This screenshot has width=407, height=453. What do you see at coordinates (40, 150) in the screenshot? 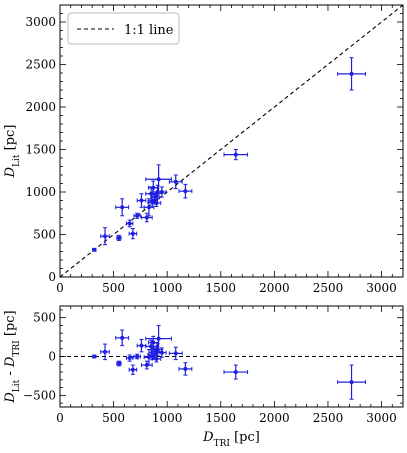
I see `y-tick-label: 1500` at bounding box center [40, 150].